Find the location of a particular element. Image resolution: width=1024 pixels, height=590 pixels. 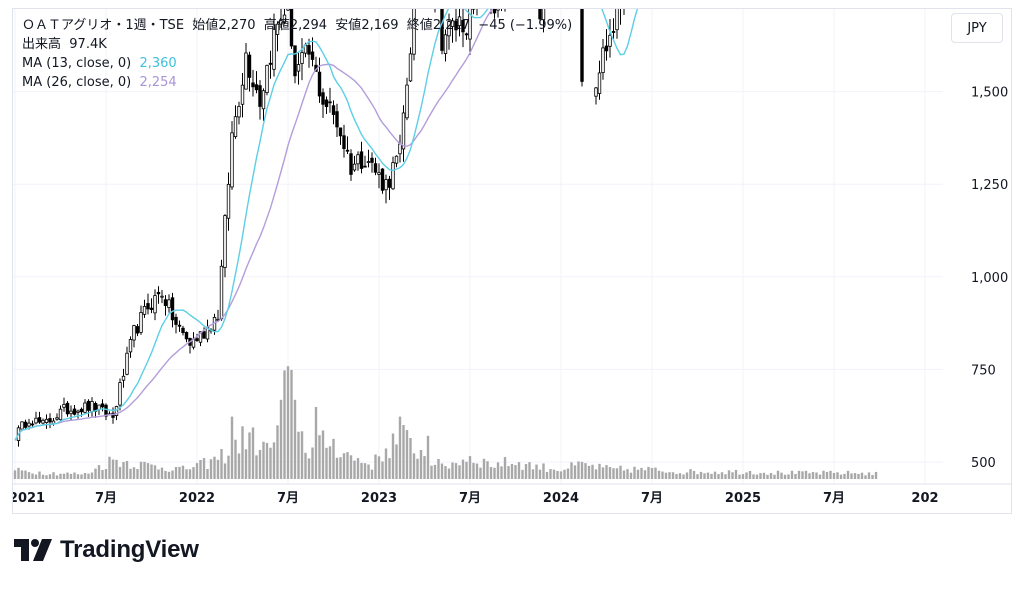

volume-label: 出来高 is located at coordinates (42, 44).